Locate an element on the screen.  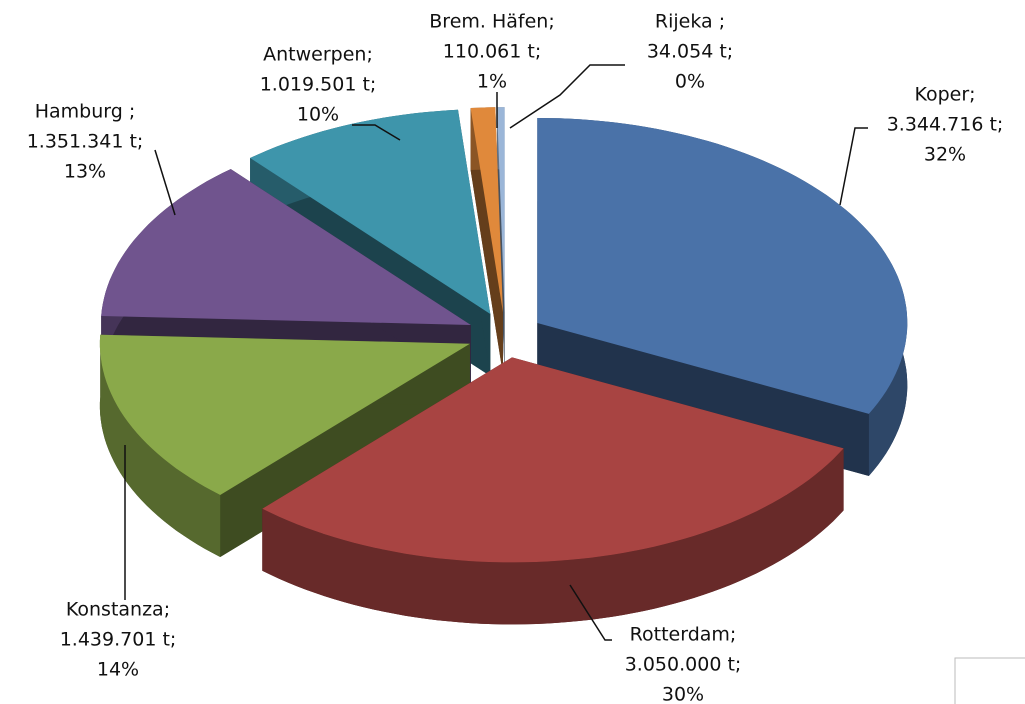
legend-box-fragment is located at coordinates (989, 680).